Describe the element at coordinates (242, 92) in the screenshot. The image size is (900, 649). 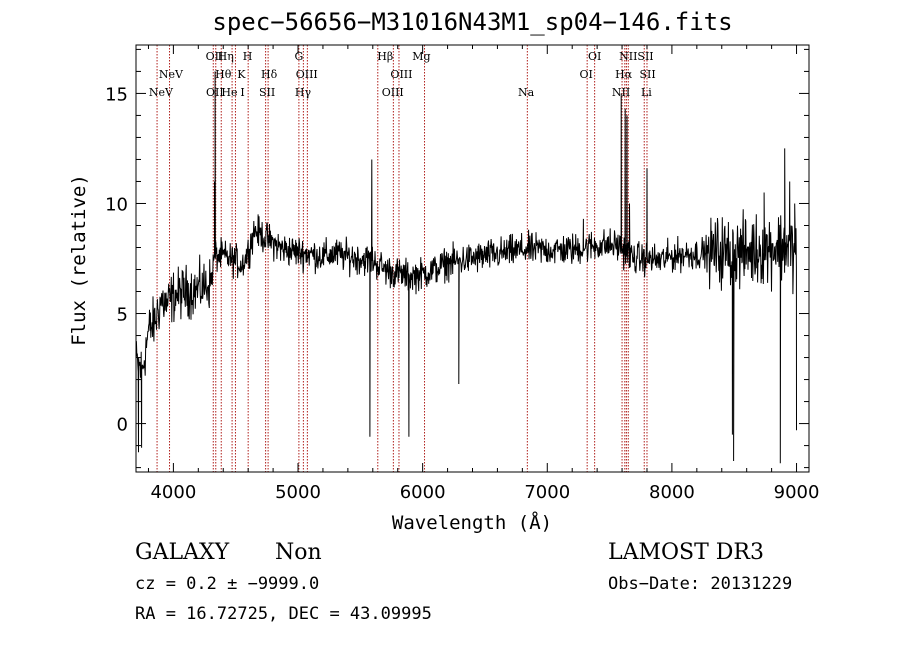
I see `line-label: I` at that location.